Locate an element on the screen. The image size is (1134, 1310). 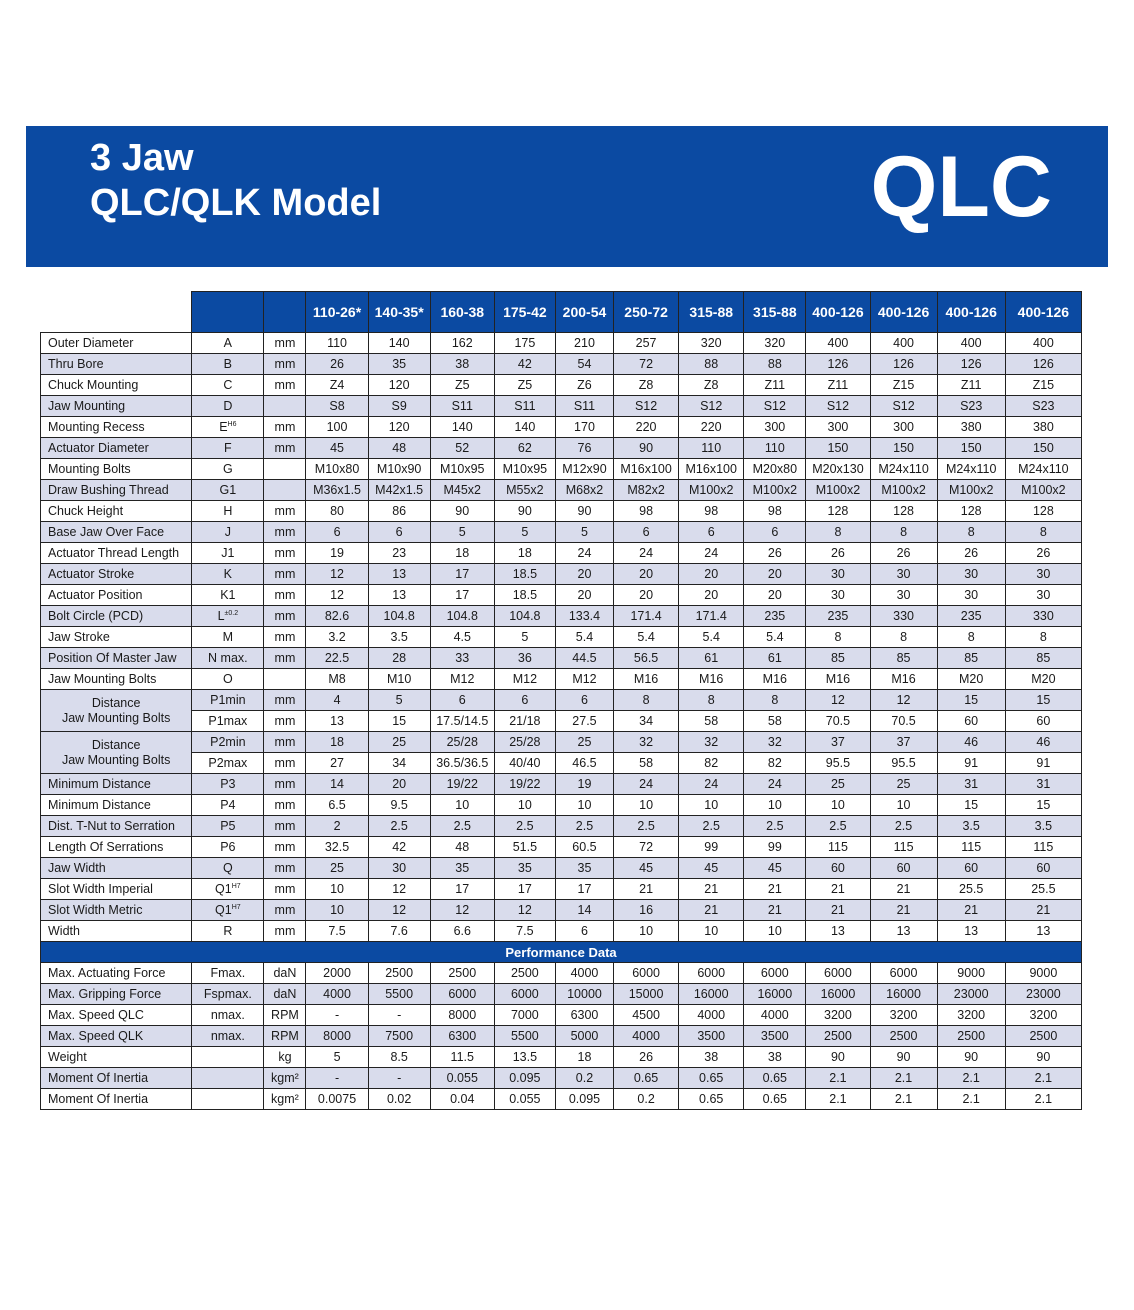
symbol-cell is located at coordinates (228, 1078).